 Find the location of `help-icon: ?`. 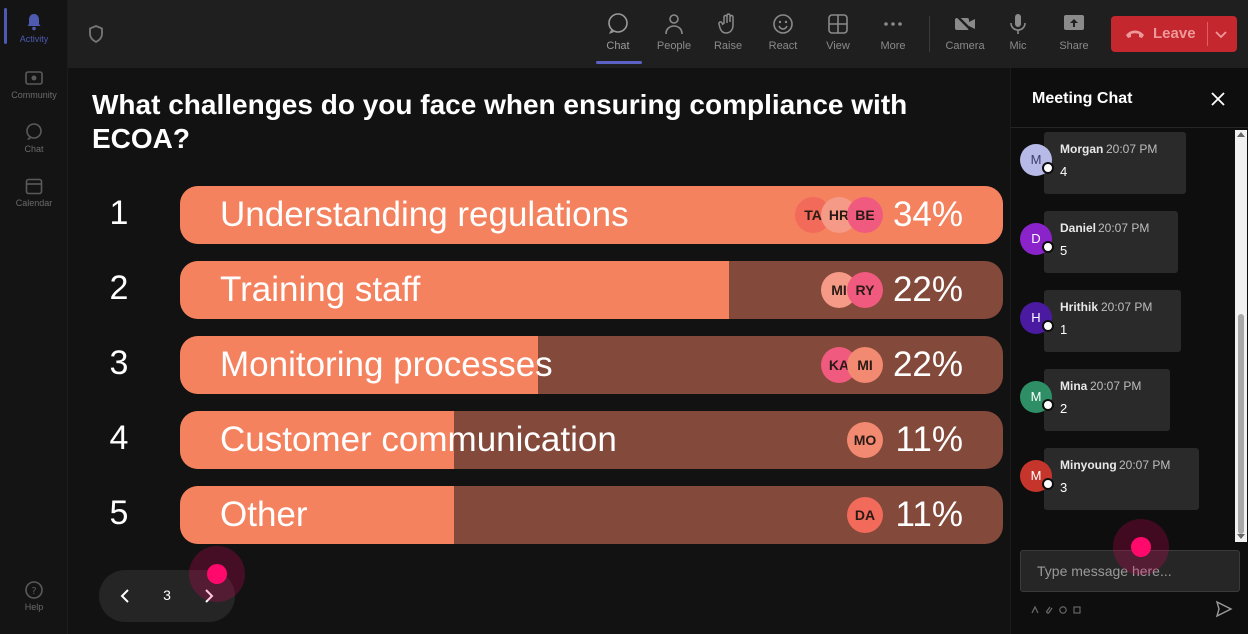

help-icon: ? is located at coordinates (34, 590).